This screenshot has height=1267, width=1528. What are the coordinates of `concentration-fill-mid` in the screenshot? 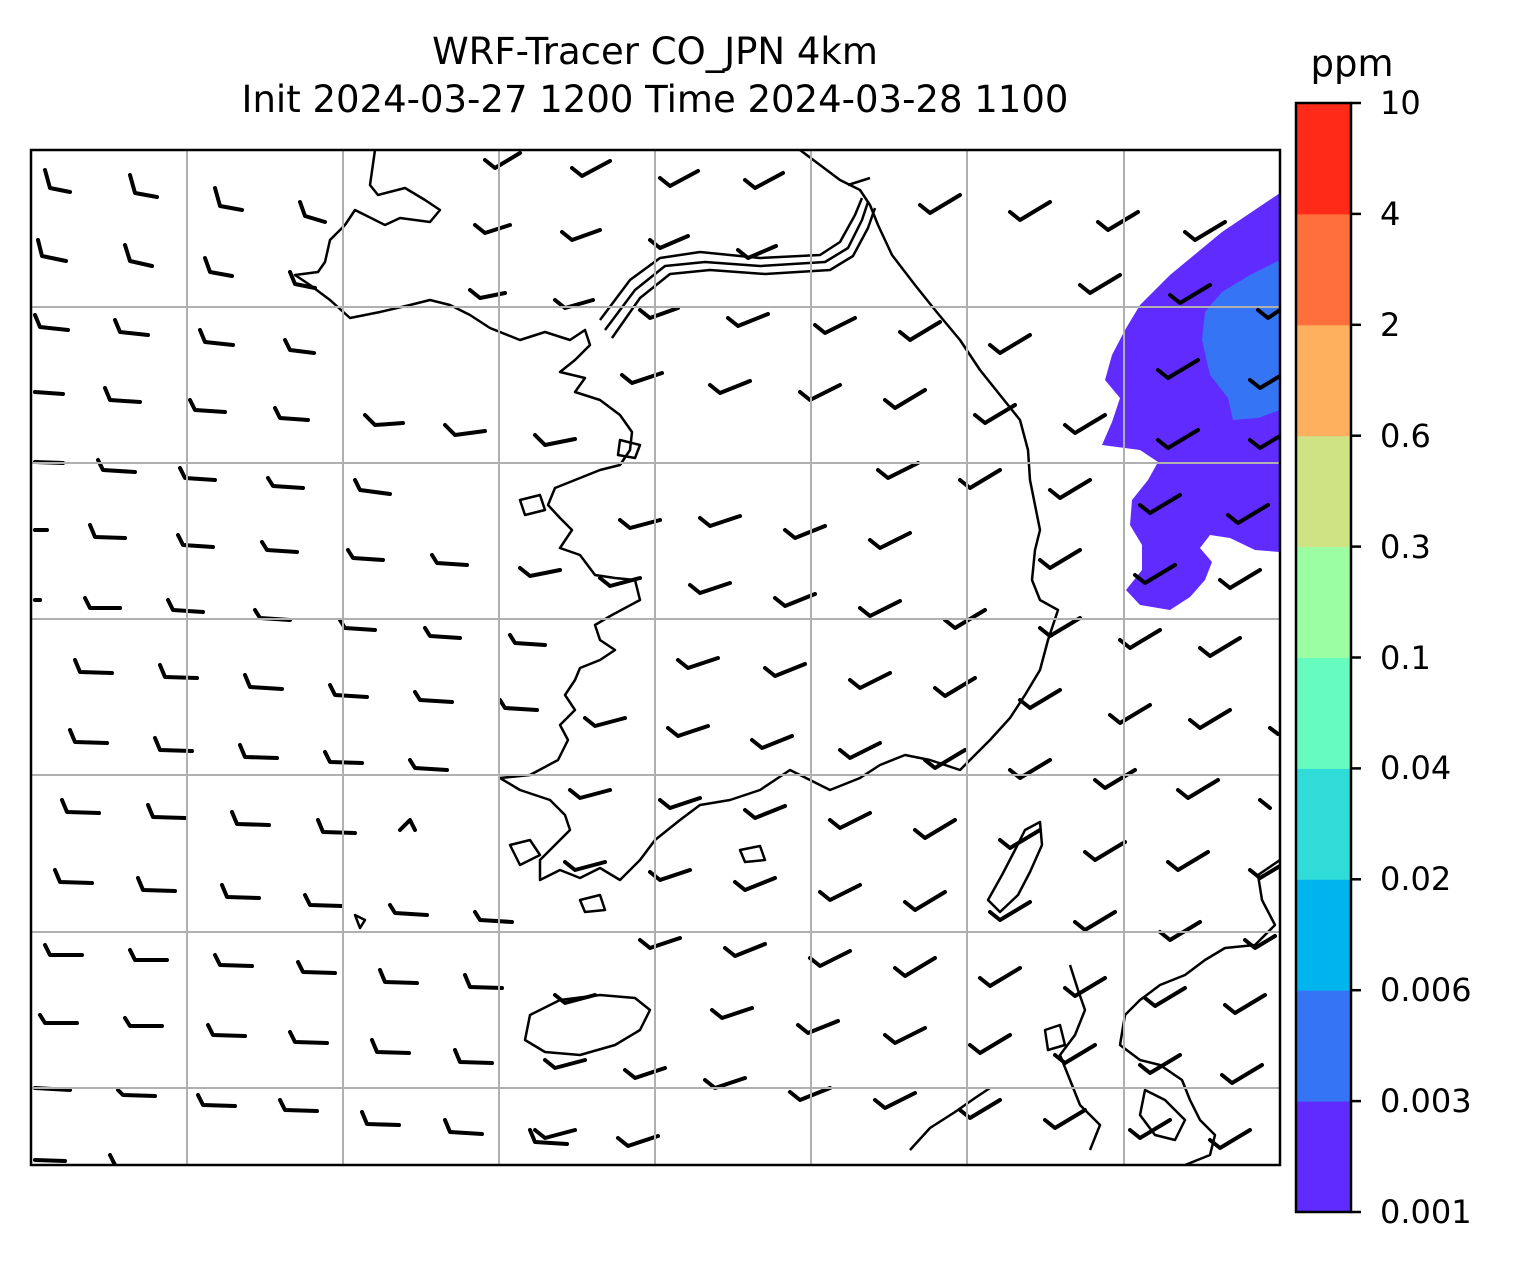 It's located at (1241, 340).